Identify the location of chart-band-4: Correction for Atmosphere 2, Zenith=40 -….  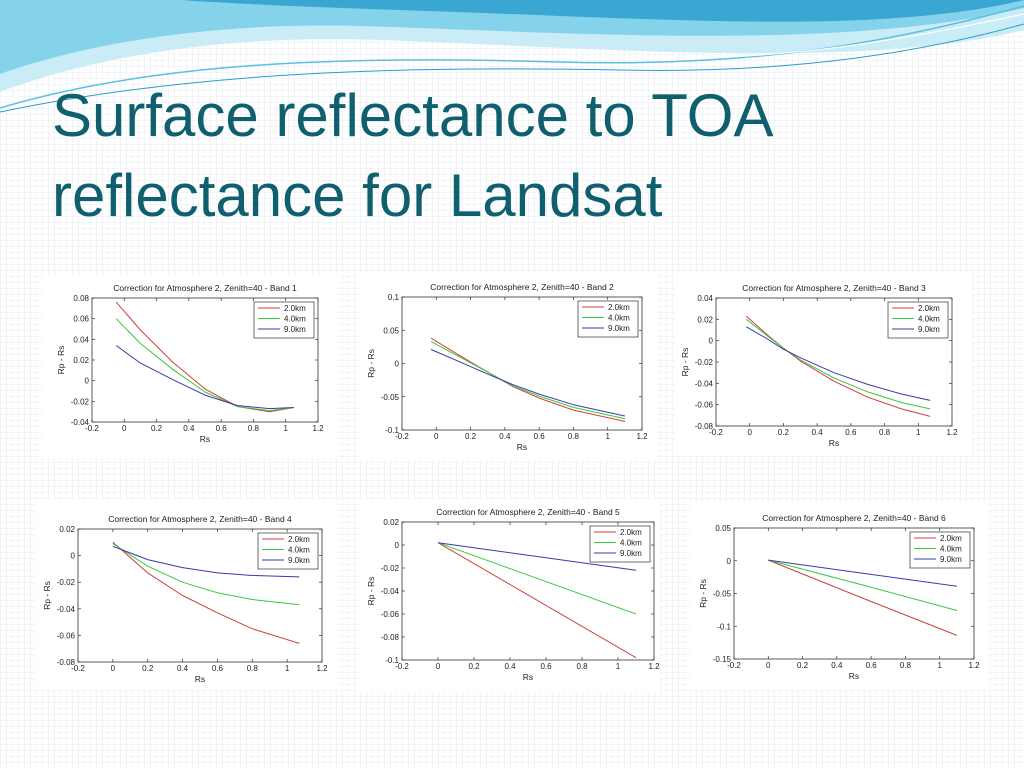
(185, 599).